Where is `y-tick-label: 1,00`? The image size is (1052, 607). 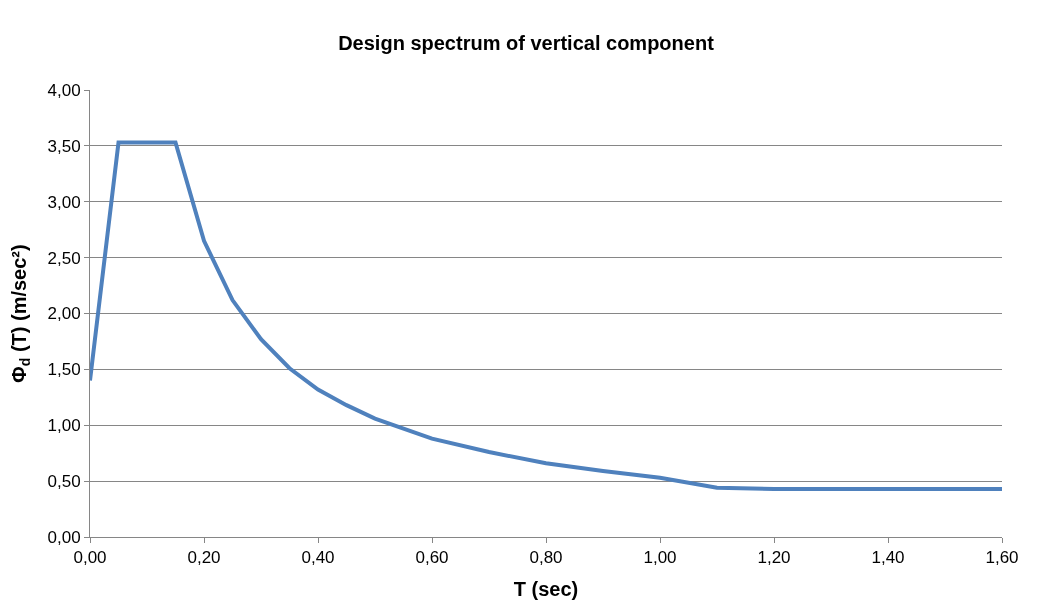
y-tick-label: 1,00 is located at coordinates (64, 426).